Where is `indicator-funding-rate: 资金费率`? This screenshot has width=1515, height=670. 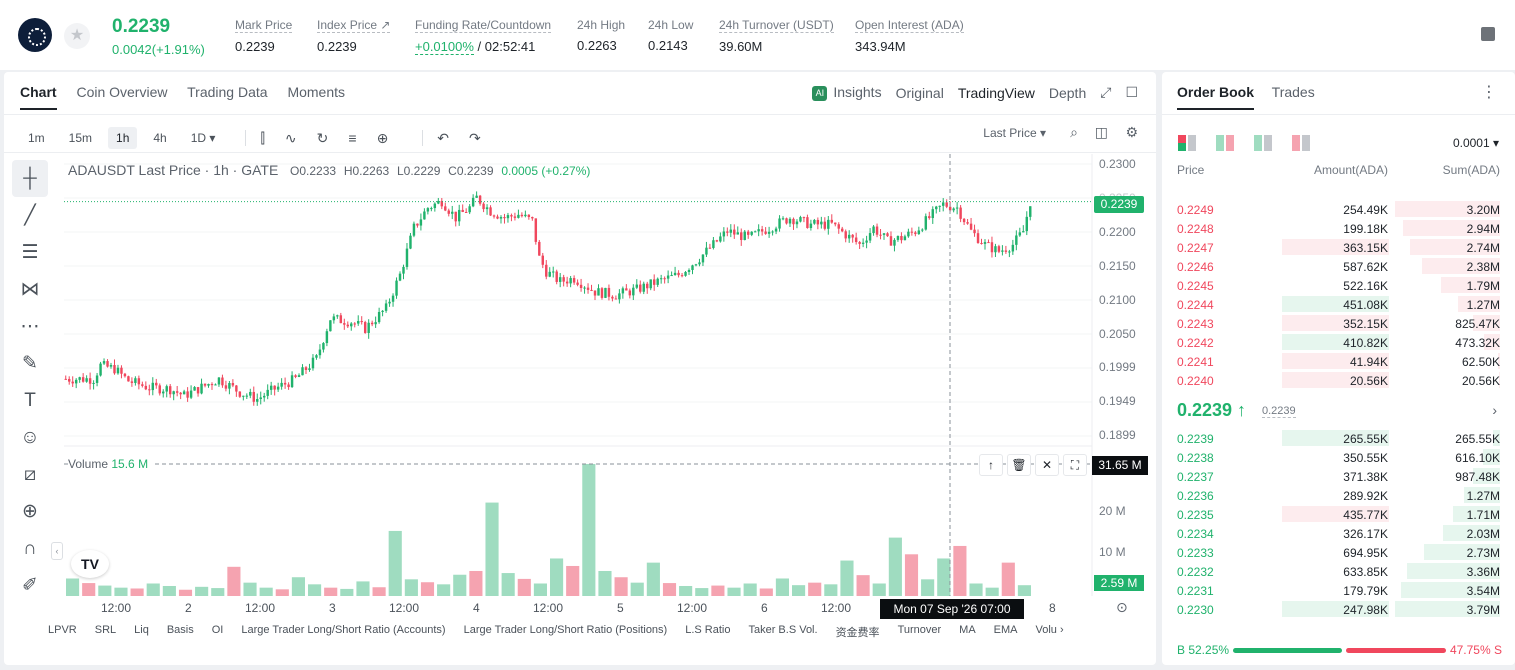
indicator-funding-rate: 资金费率 is located at coordinates (857, 633).